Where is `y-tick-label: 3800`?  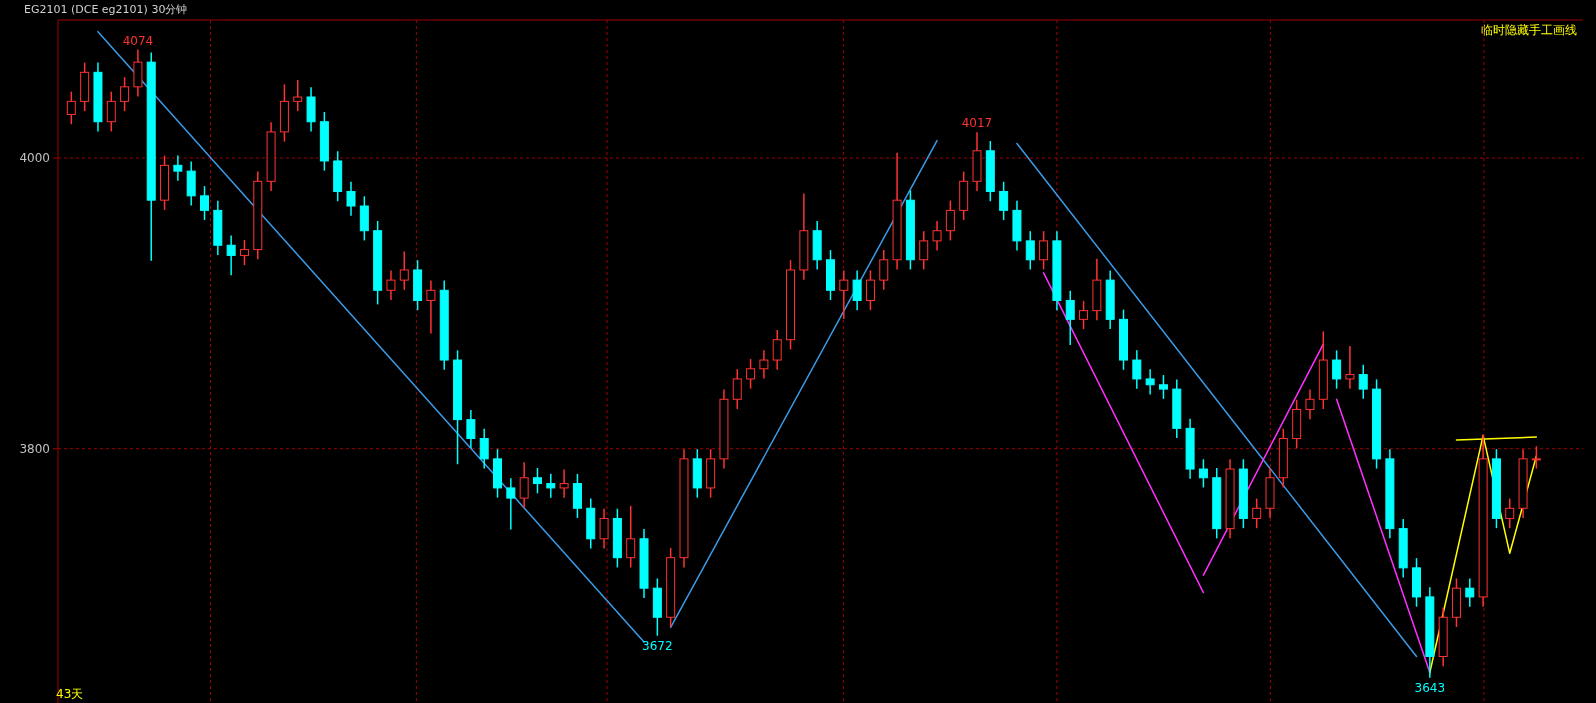
y-tick-label: 3800 is located at coordinates (34, 448).